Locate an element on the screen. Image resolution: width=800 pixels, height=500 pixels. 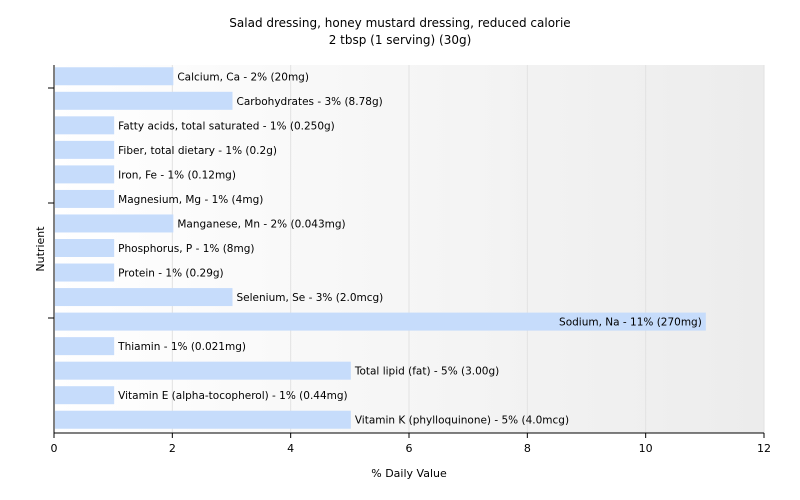
bar-label: Magnesium, Mg - 1% (4mg) is located at coordinates (190, 200).